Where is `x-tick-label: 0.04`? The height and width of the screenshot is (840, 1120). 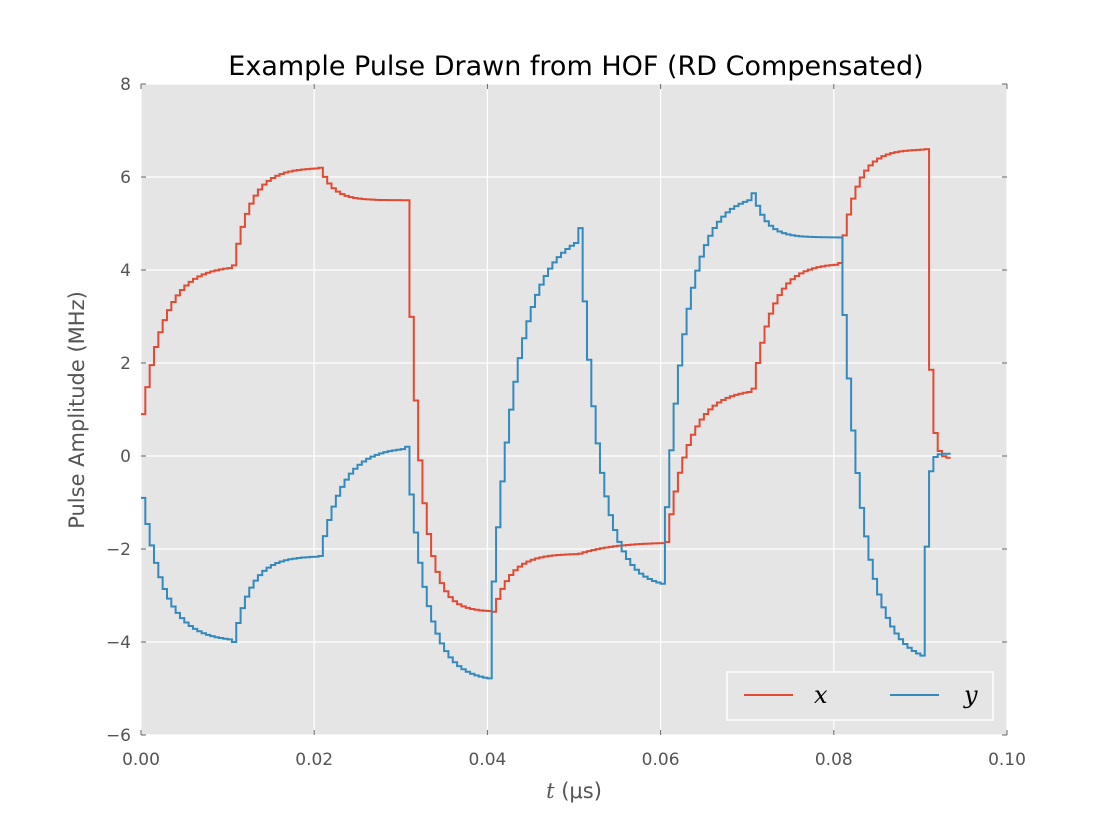 x-tick-label: 0.04 is located at coordinates (487, 760).